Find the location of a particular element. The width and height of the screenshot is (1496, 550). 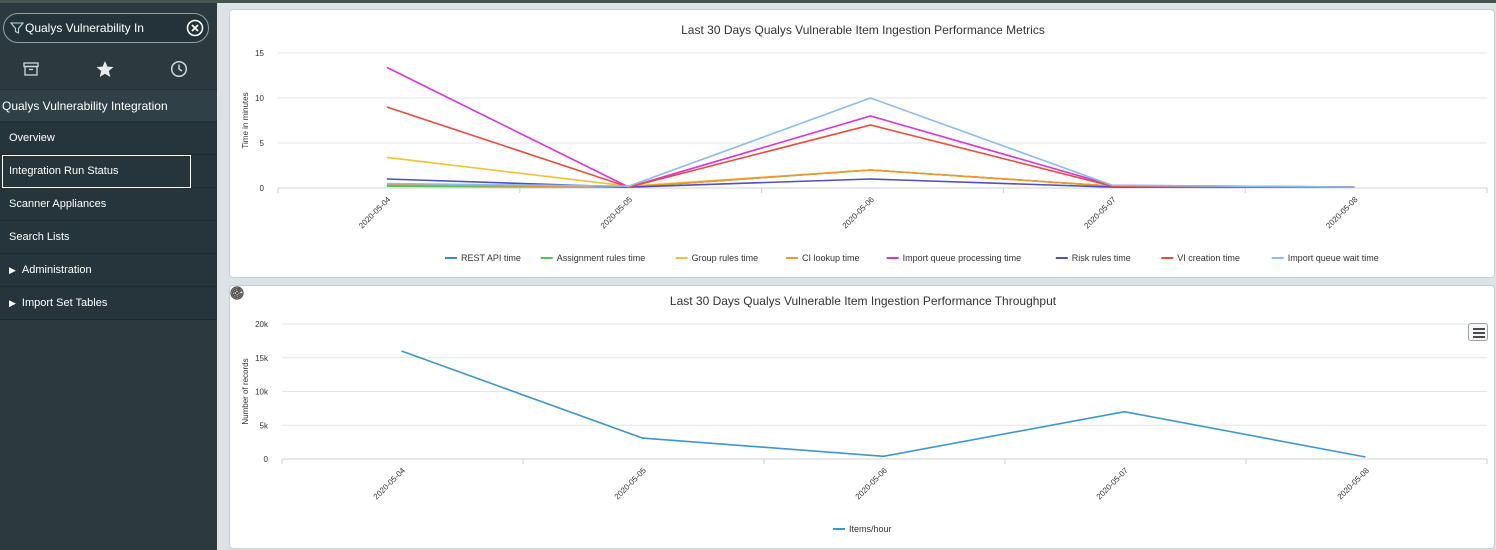

module-search-lists: Search Lists is located at coordinates (108, 237).